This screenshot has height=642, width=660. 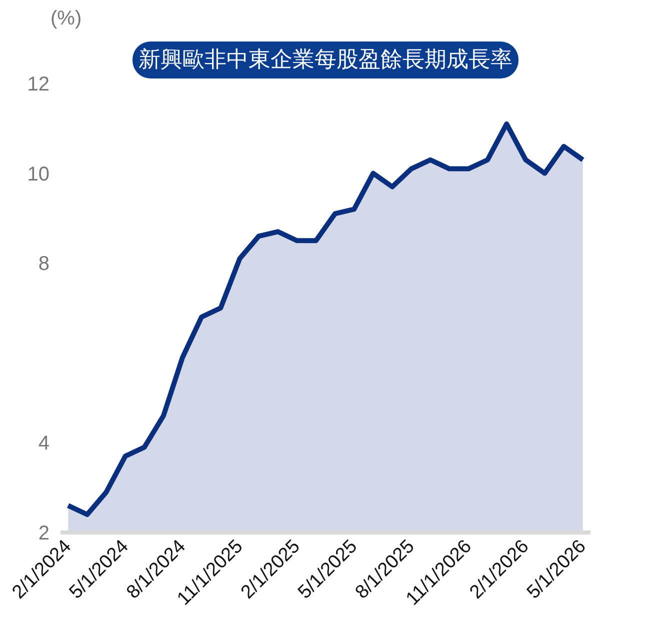 What do you see at coordinates (44, 533) in the screenshot?
I see `y-tick-label: 2` at bounding box center [44, 533].